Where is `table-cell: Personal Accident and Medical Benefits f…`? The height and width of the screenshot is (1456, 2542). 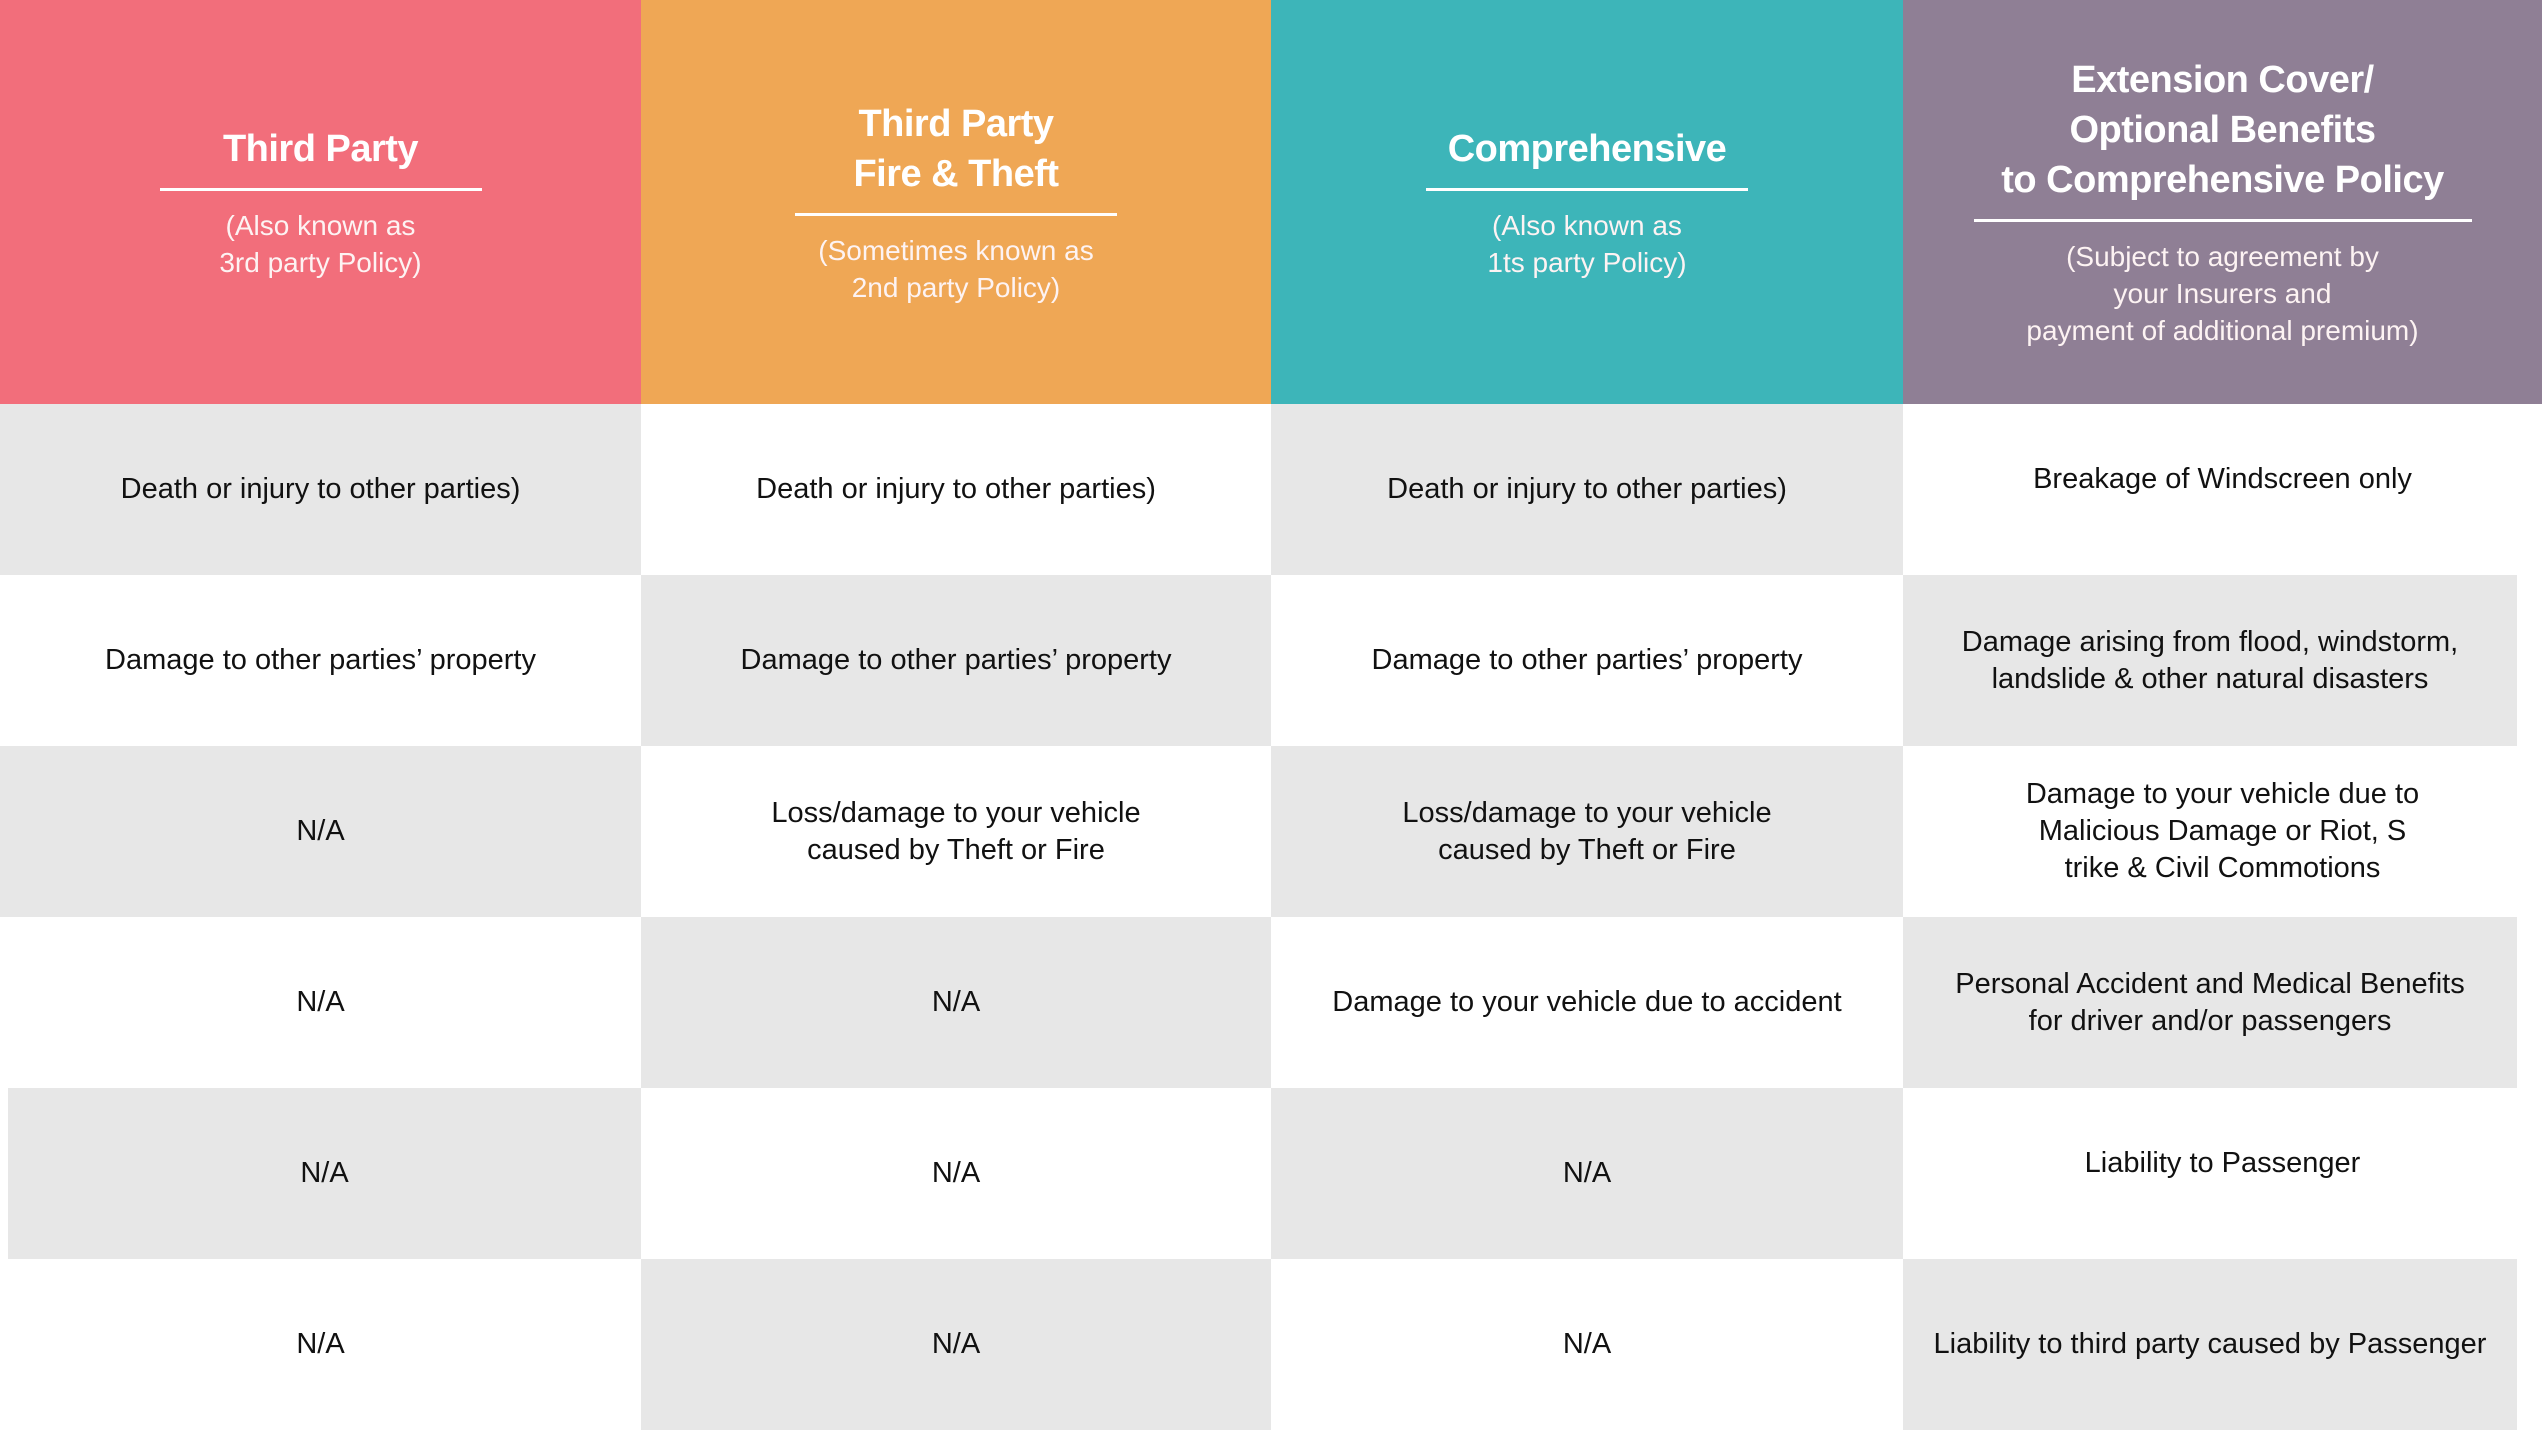
table-cell: Personal Accident and Medical Benefits f… is located at coordinates (2210, 1002).